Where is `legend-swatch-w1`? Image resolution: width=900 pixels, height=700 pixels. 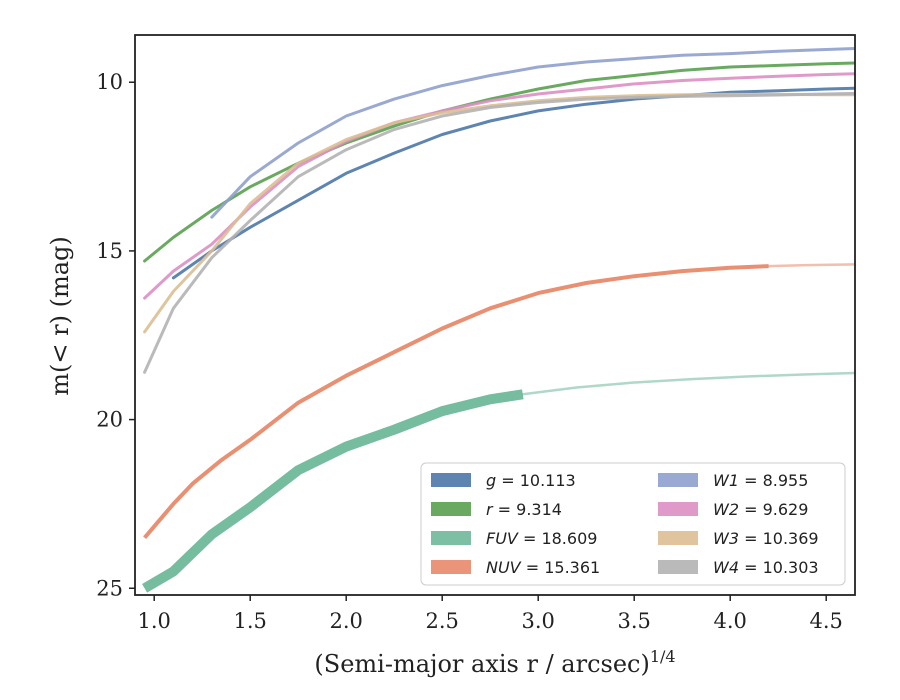 legend-swatch-w1 is located at coordinates (678, 480).